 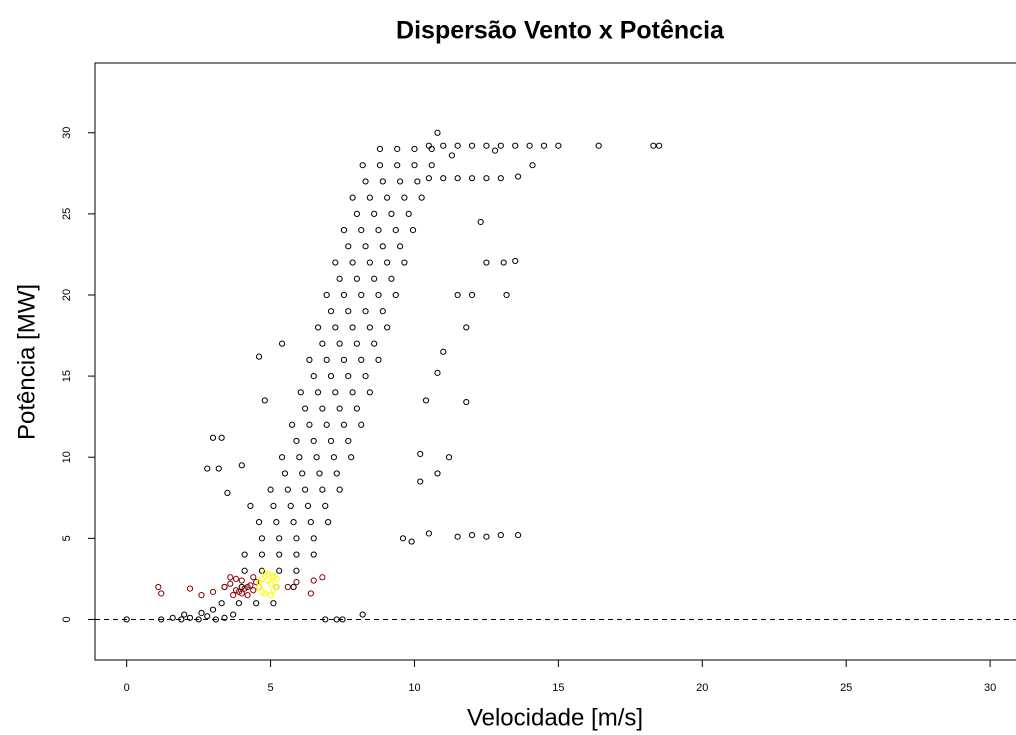 I want to click on x-tick-label: 25, so click(x=846, y=688).